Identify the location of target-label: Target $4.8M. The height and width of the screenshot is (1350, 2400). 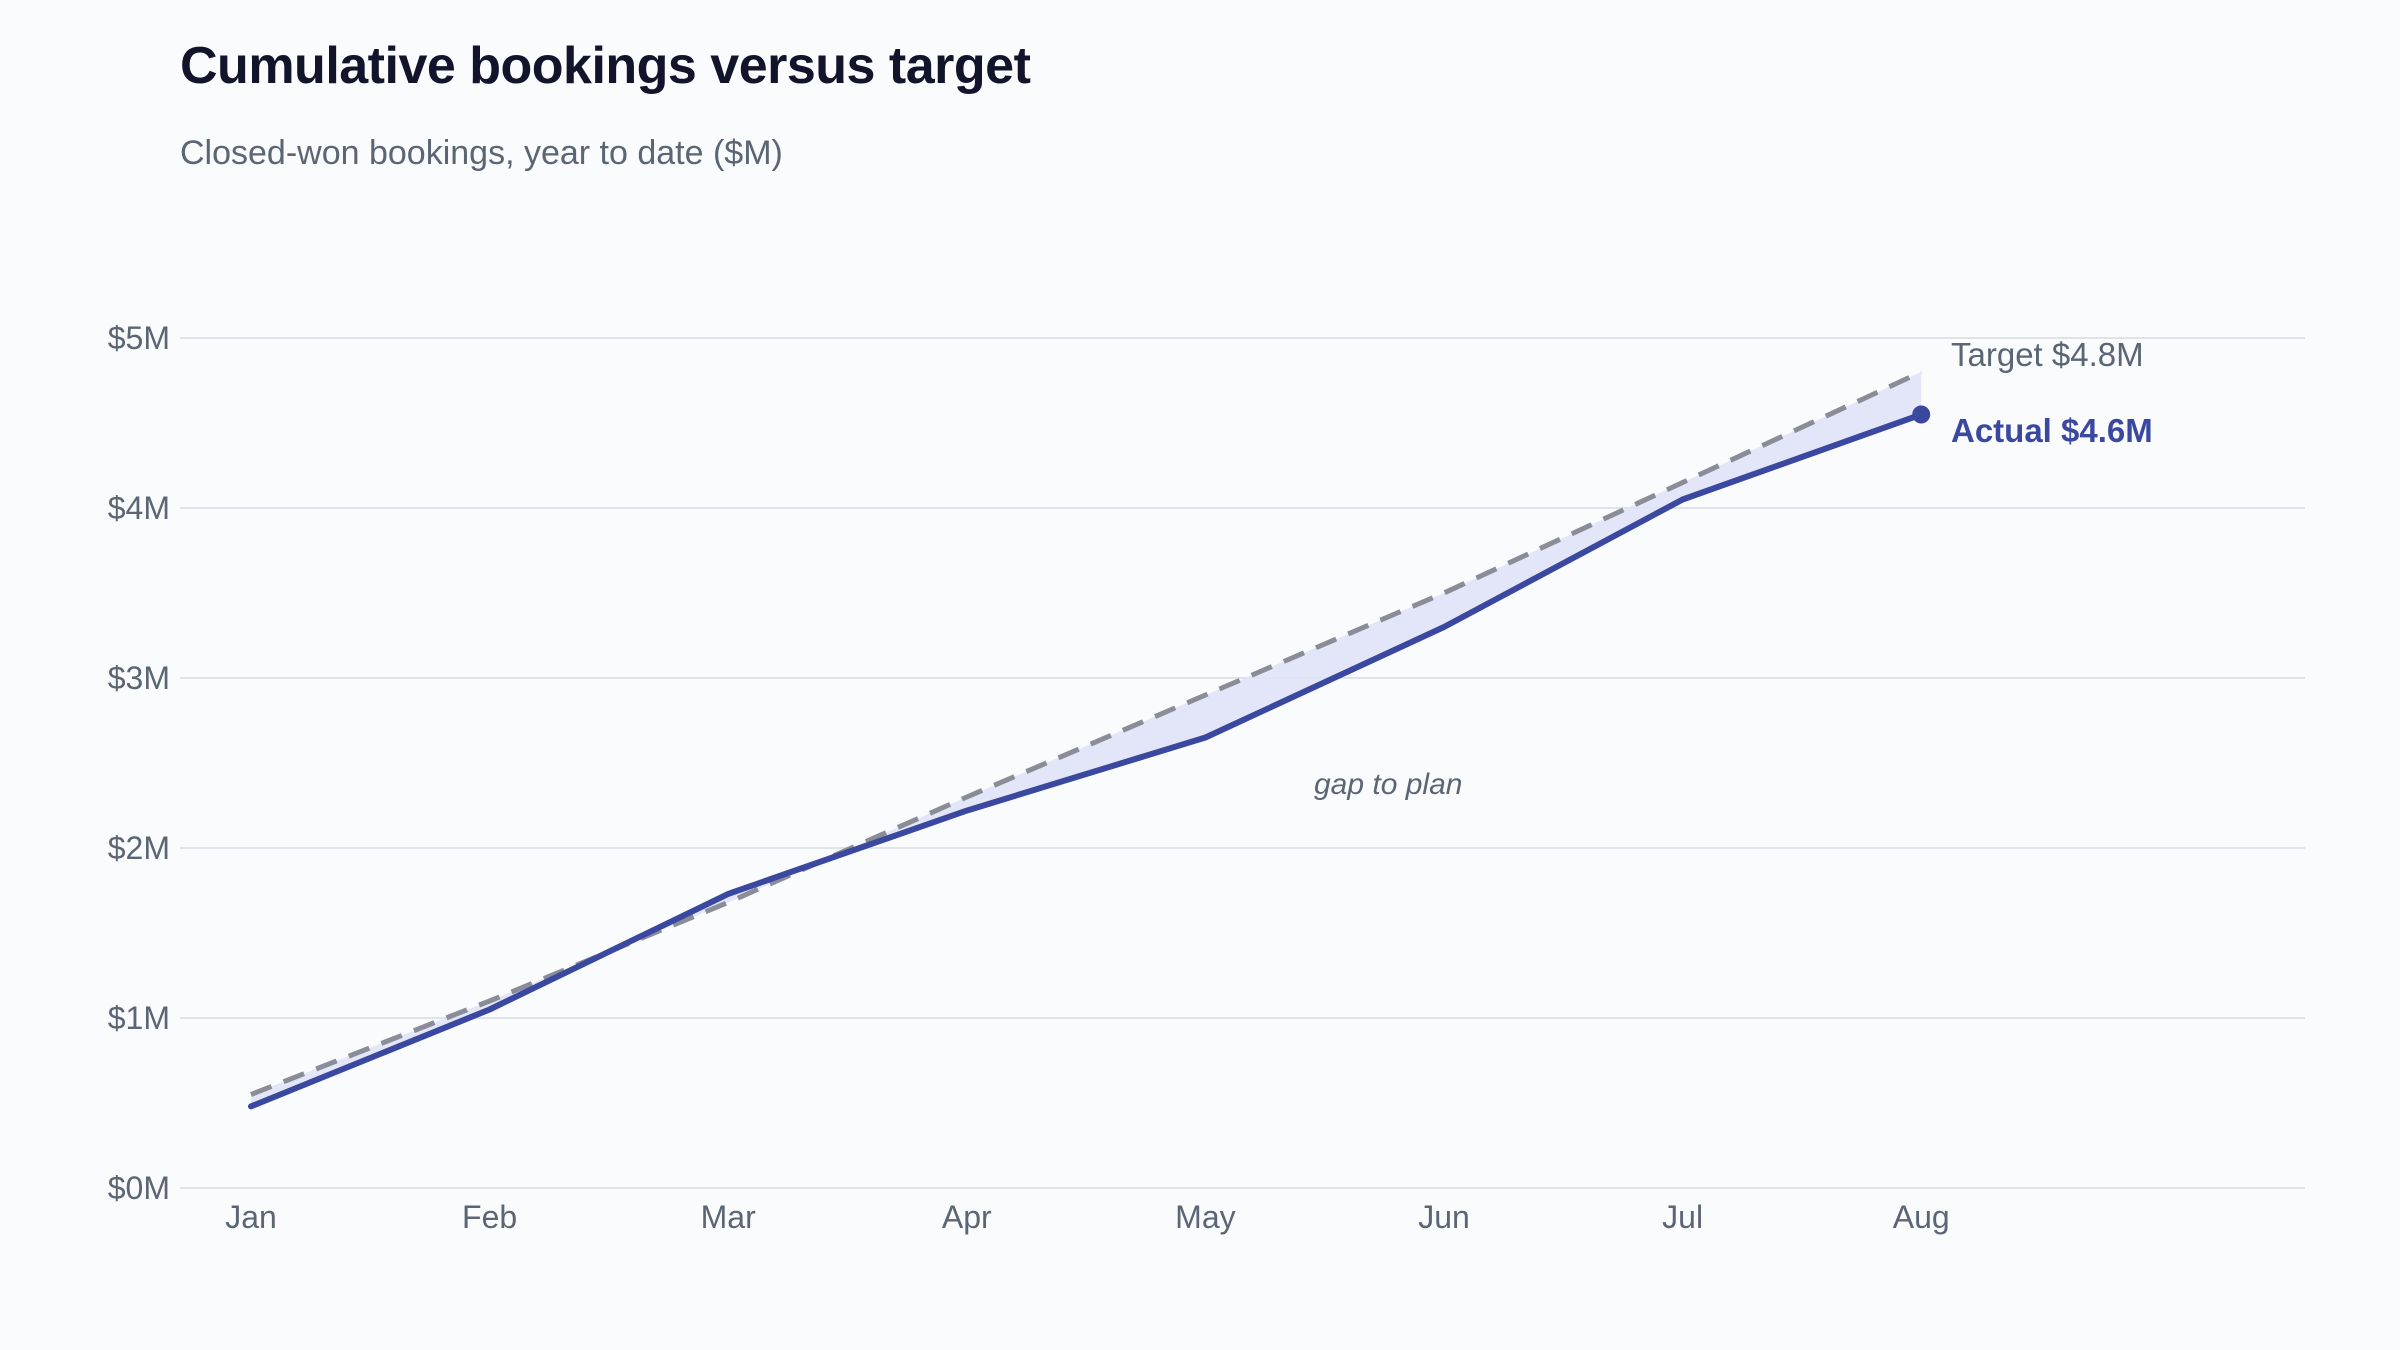
(2047, 354).